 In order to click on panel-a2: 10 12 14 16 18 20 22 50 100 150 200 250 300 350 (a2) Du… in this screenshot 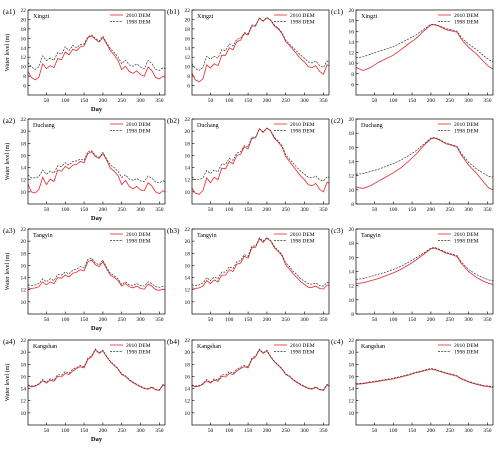, I will do `click(84, 169)`.